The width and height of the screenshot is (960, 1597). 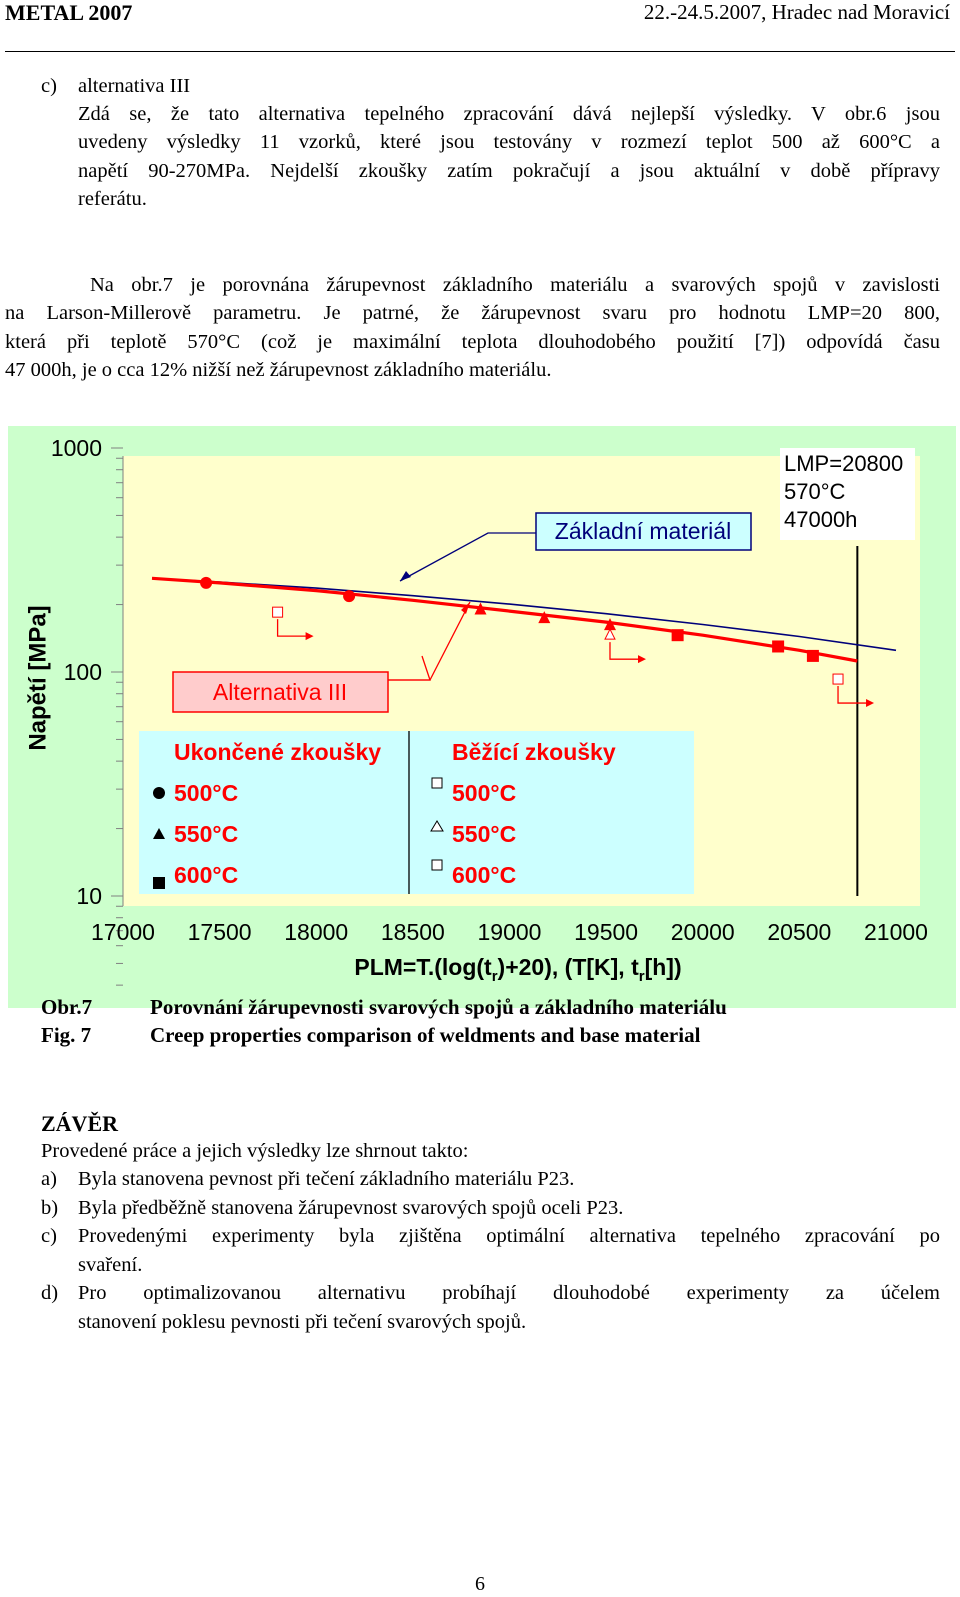 I want to click on x-tick-label: 20500, so click(x=799, y=932).